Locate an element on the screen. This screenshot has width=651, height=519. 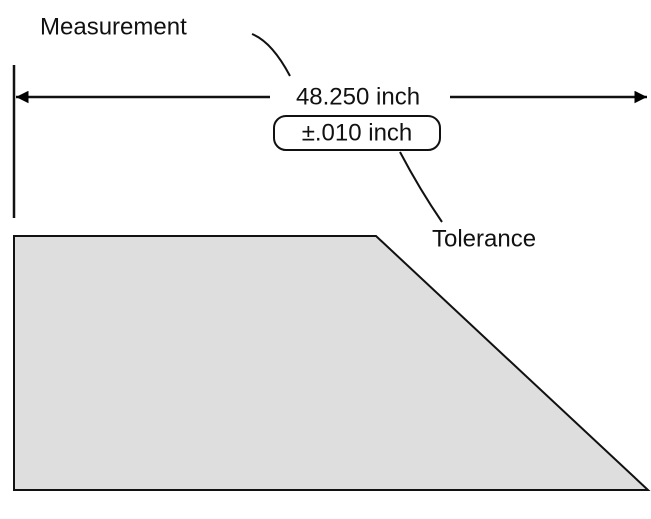
tolerance-leader is located at coordinates (421, 187).